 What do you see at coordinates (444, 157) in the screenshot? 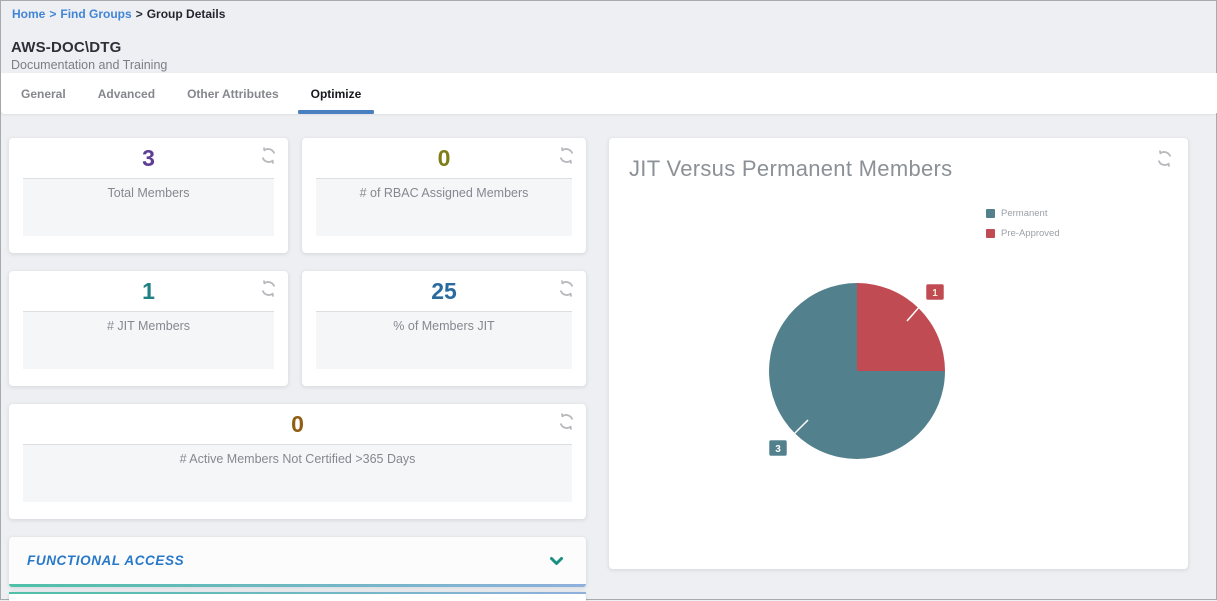
I see `stat-value-rbac-members: 0` at bounding box center [444, 157].